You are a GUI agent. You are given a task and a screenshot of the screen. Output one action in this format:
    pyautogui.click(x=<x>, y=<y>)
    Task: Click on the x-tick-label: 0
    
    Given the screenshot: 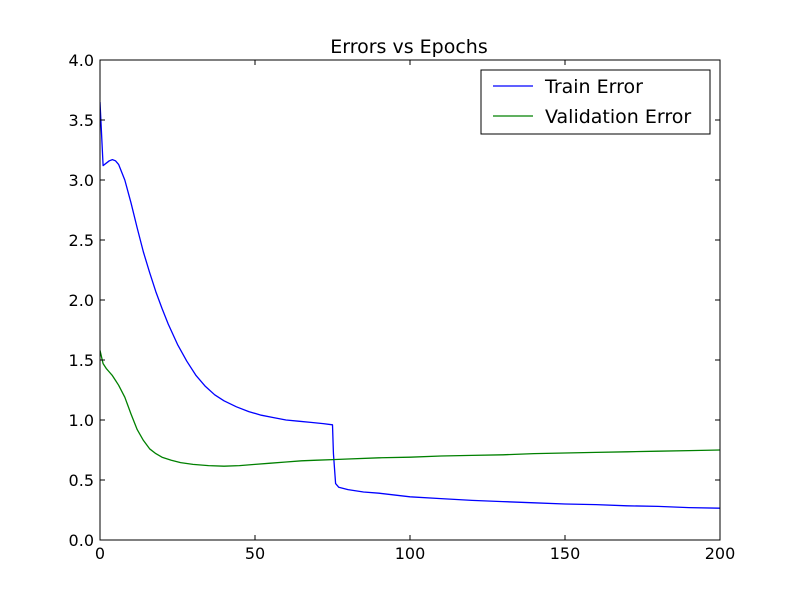 What is the action you would take?
    pyautogui.click(x=100, y=553)
    